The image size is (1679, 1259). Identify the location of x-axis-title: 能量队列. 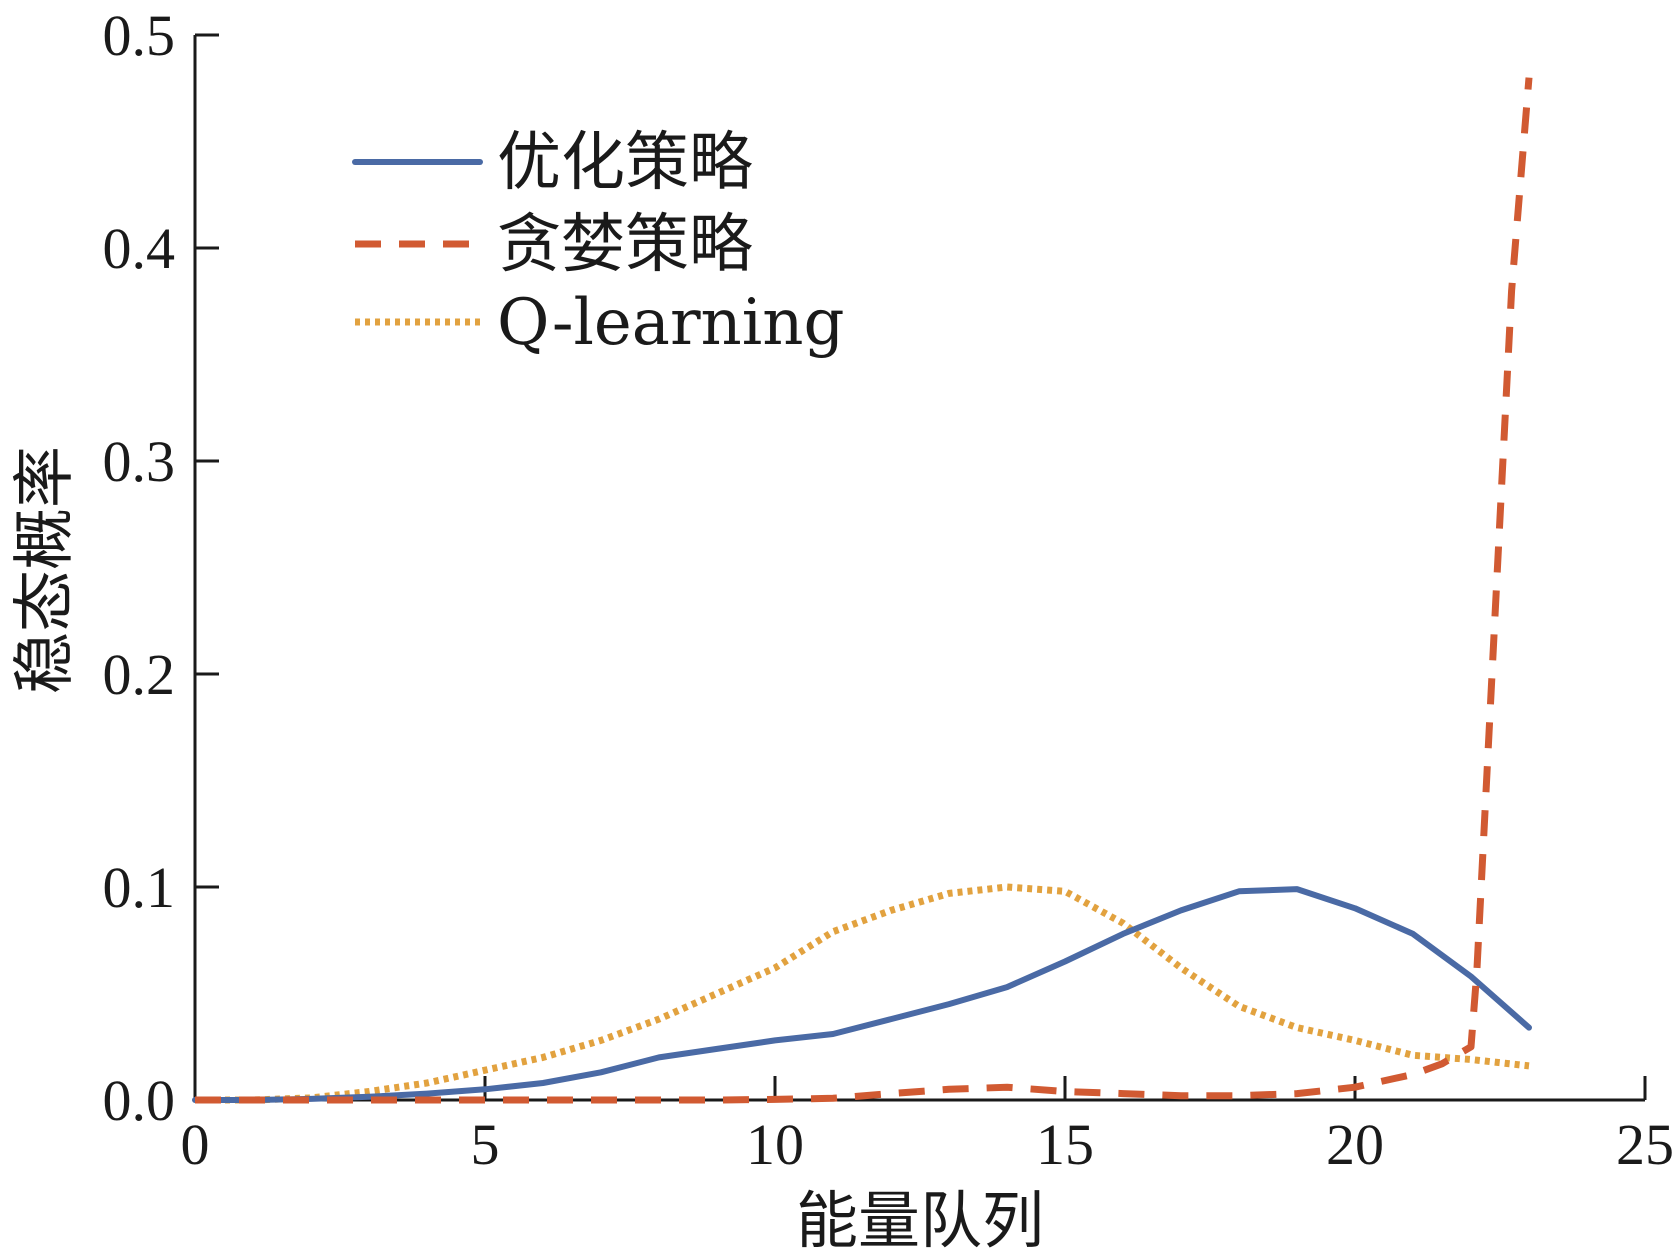
(920, 1220).